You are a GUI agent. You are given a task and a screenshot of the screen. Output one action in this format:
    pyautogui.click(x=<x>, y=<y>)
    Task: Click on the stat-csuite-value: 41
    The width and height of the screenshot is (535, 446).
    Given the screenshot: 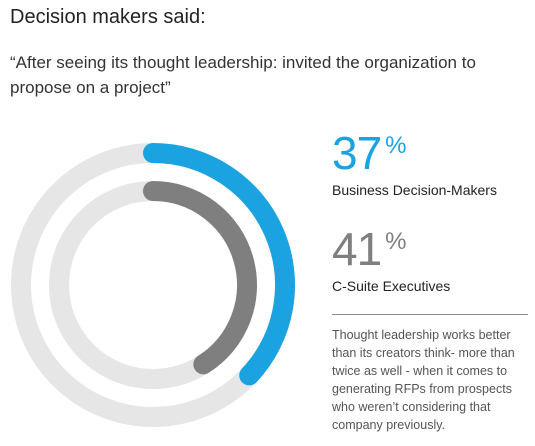 What is the action you would take?
    pyautogui.click(x=357, y=249)
    